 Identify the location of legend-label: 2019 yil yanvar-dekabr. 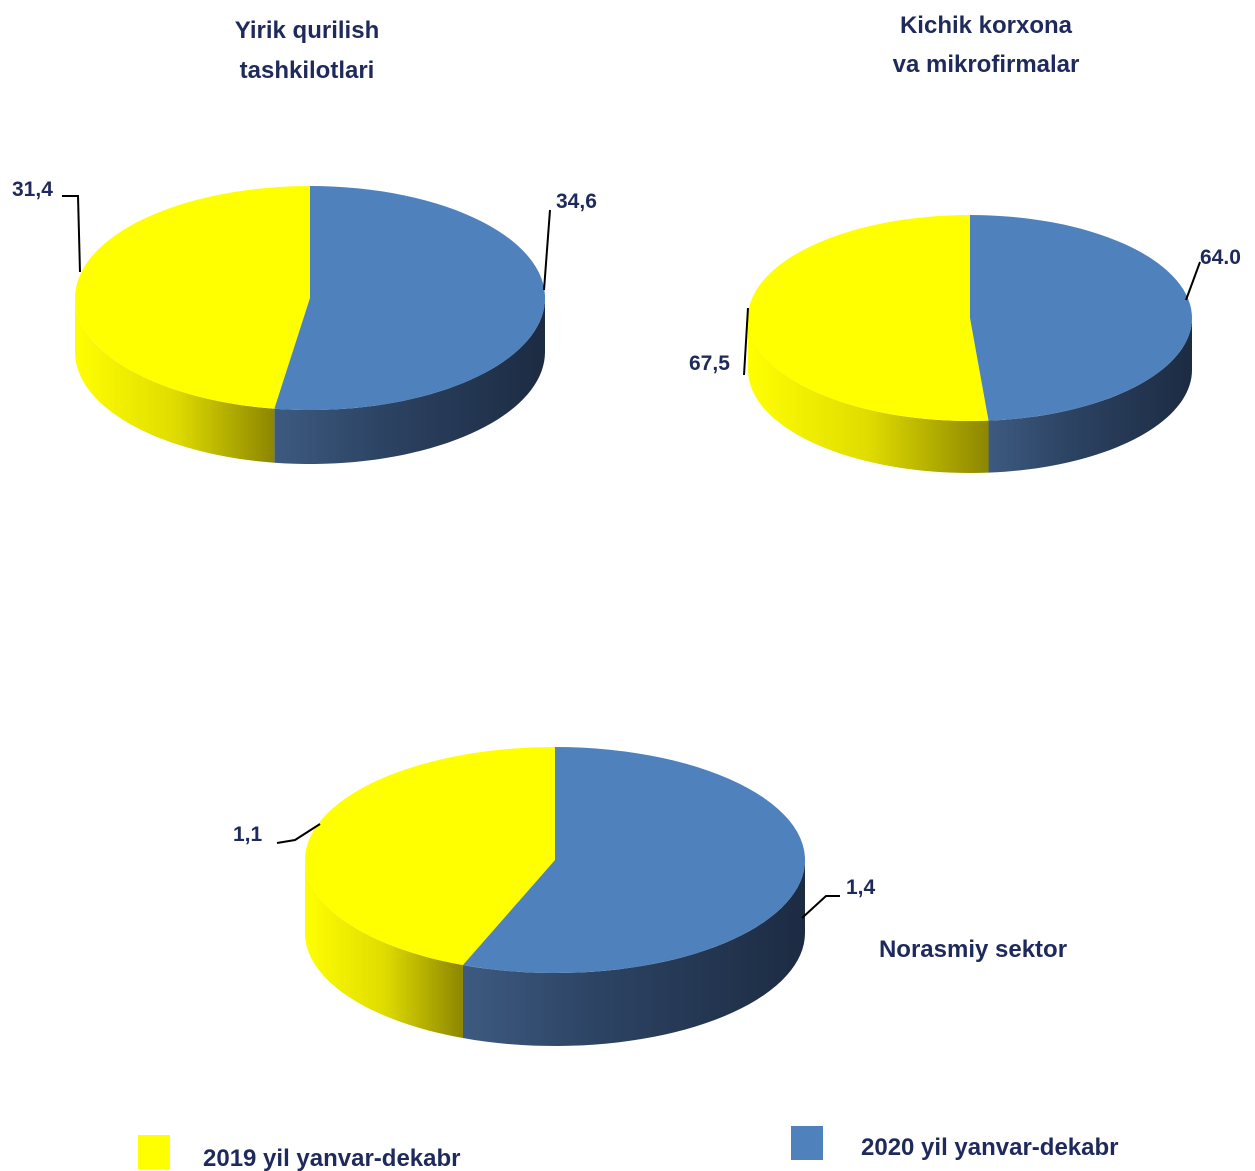
(332, 1158).